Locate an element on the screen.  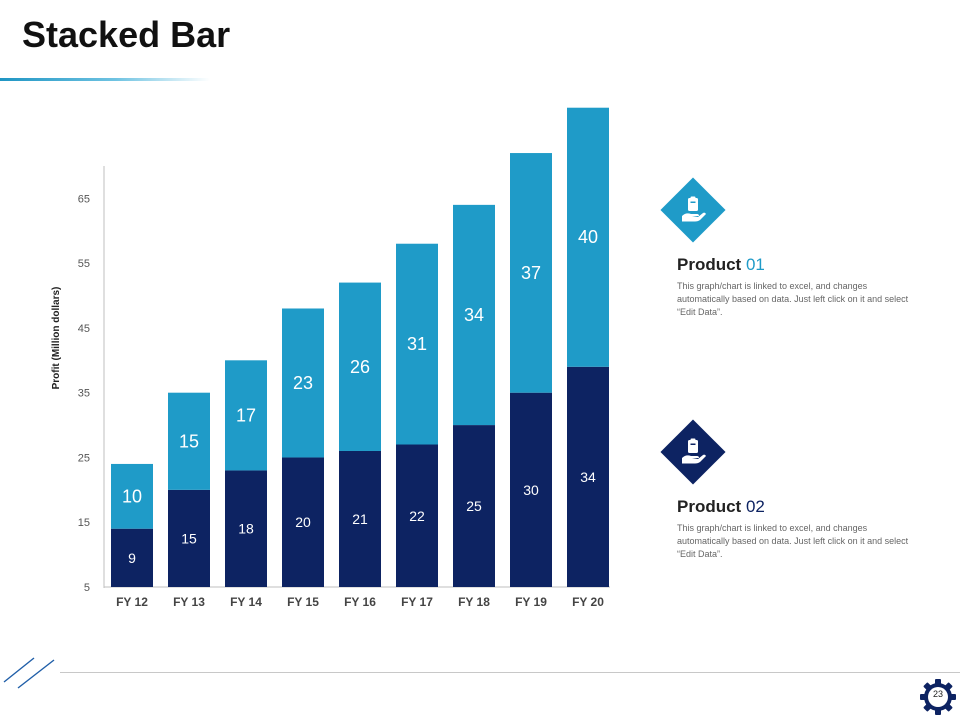
y-tick-label: 5 is located at coordinates (87, 588).